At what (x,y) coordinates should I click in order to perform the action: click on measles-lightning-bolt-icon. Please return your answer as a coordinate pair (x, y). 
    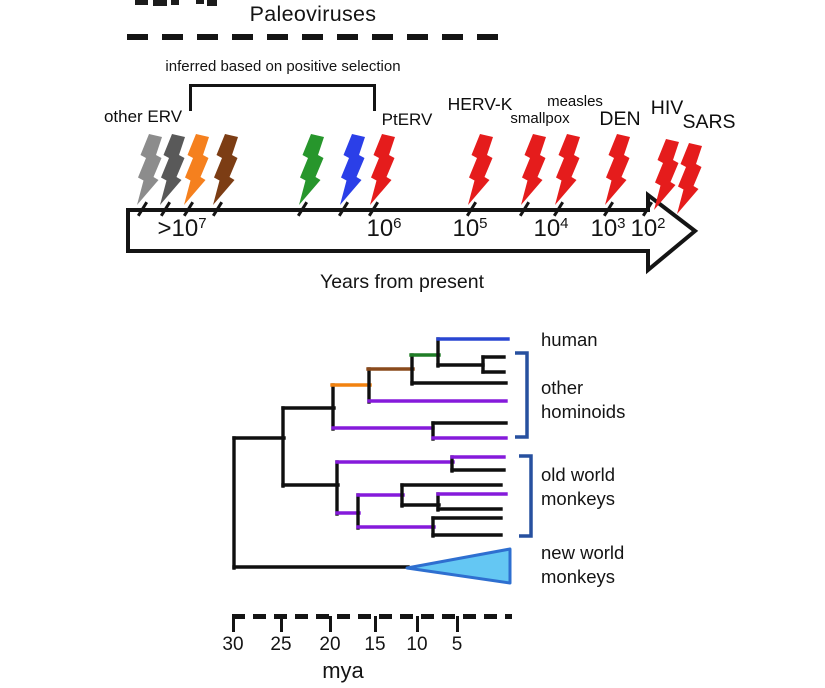
    Looking at the image, I should click on (567, 169).